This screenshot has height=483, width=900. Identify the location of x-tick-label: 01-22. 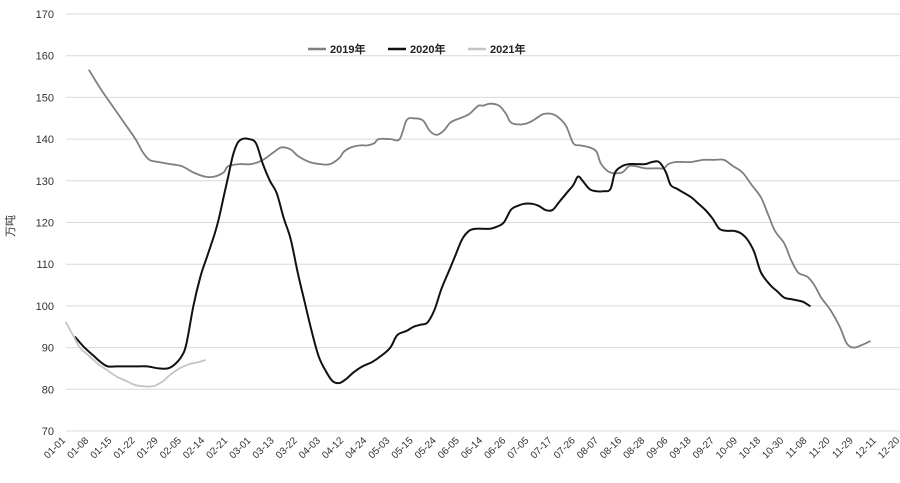
(125, 448).